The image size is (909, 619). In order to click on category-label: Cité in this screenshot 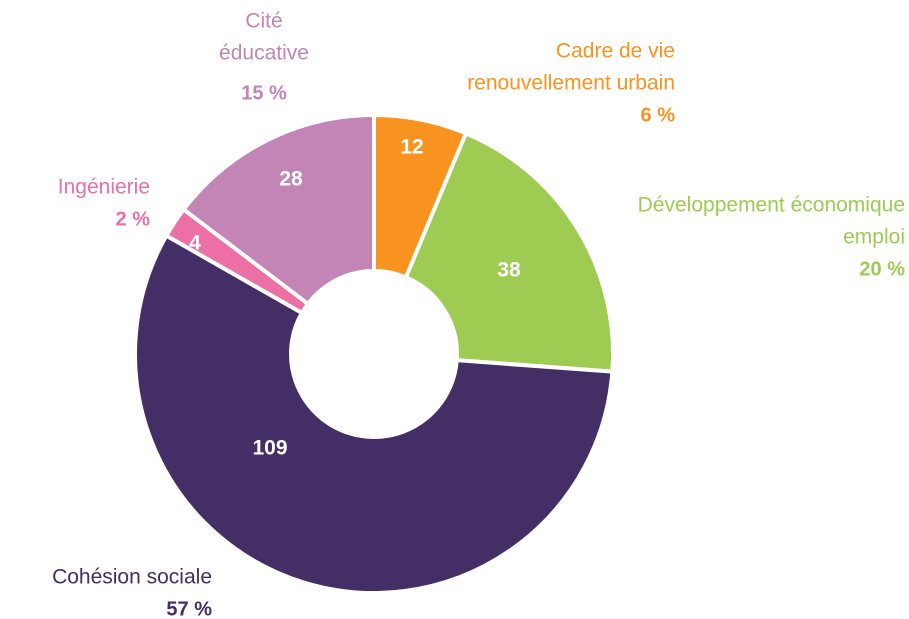, I will do `click(263, 21)`.